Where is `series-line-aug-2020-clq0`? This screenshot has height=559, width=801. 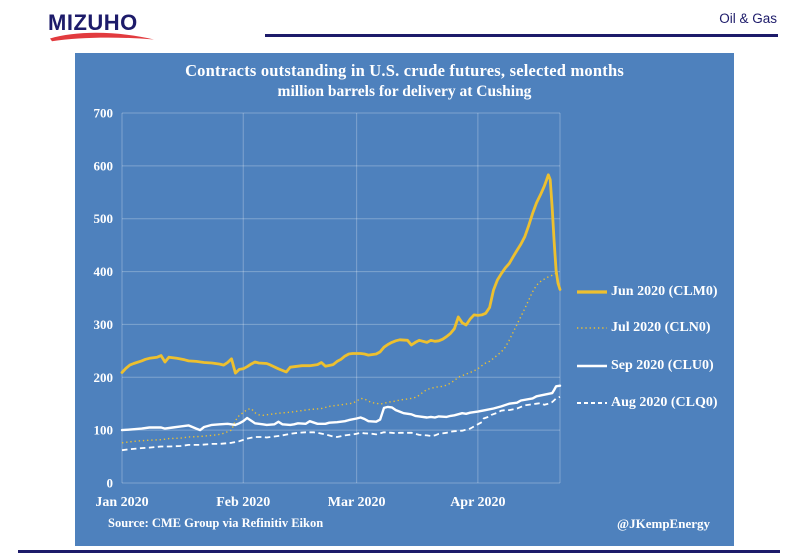 series-line-aug-2020-clq0 is located at coordinates (341, 423).